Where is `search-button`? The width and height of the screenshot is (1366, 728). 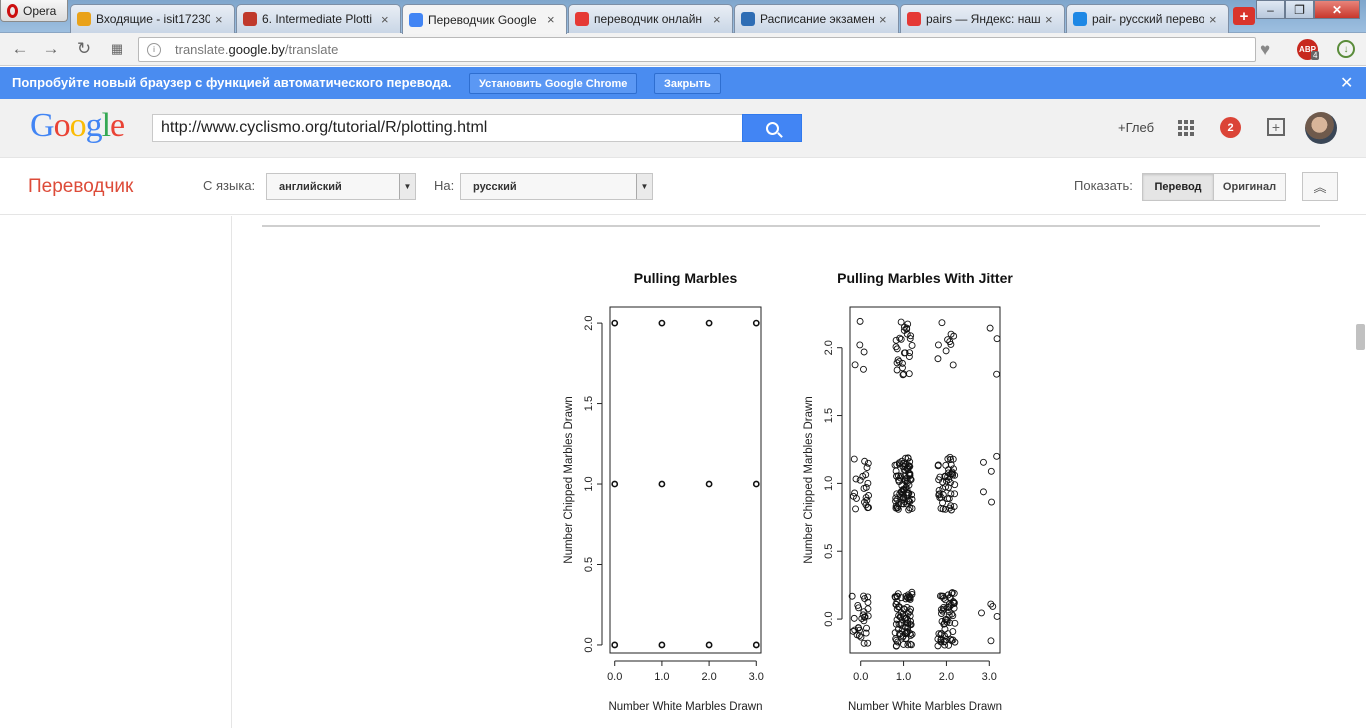 search-button is located at coordinates (772, 128).